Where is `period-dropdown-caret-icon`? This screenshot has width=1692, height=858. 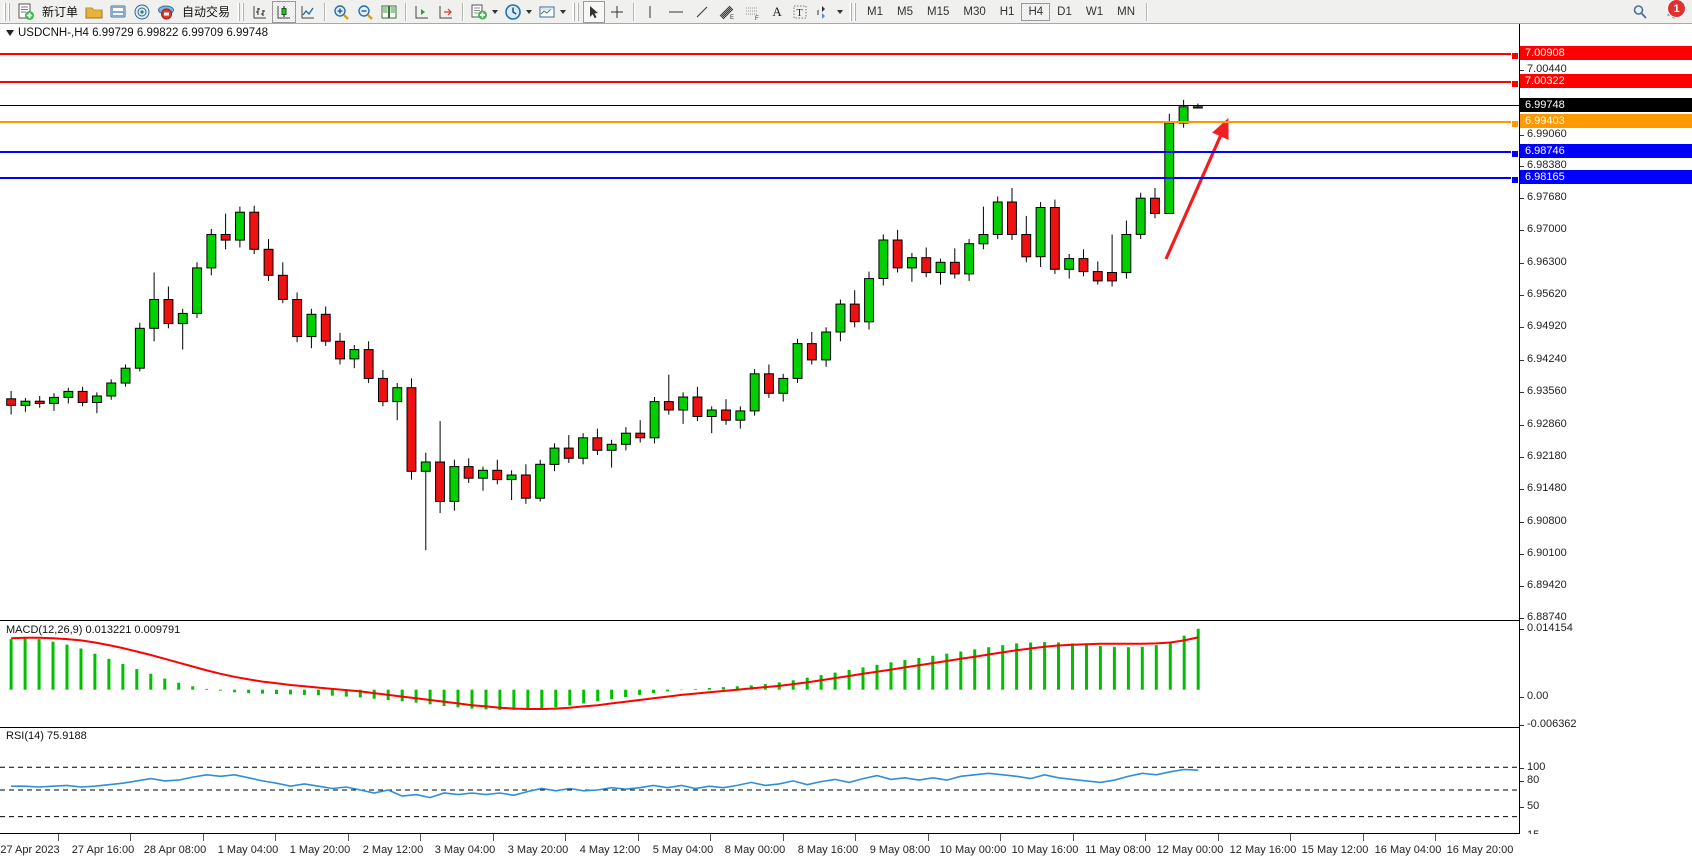
period-dropdown-caret-icon is located at coordinates (529, 11).